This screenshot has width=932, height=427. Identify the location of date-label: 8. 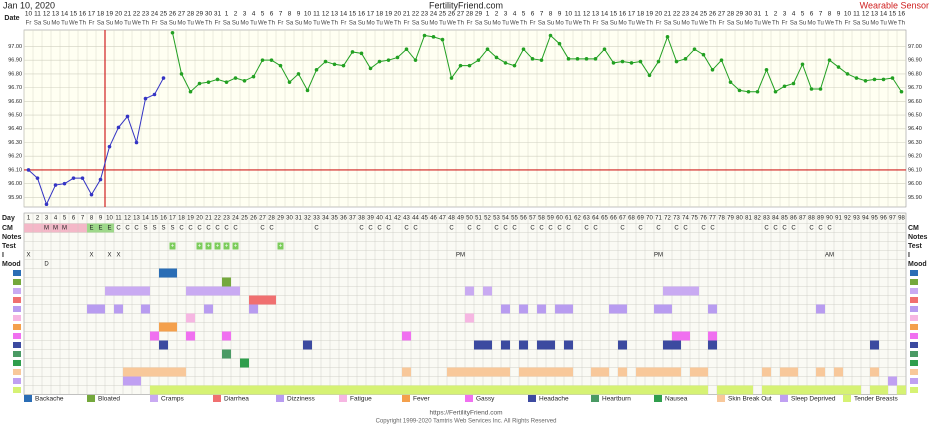
(290, 14).